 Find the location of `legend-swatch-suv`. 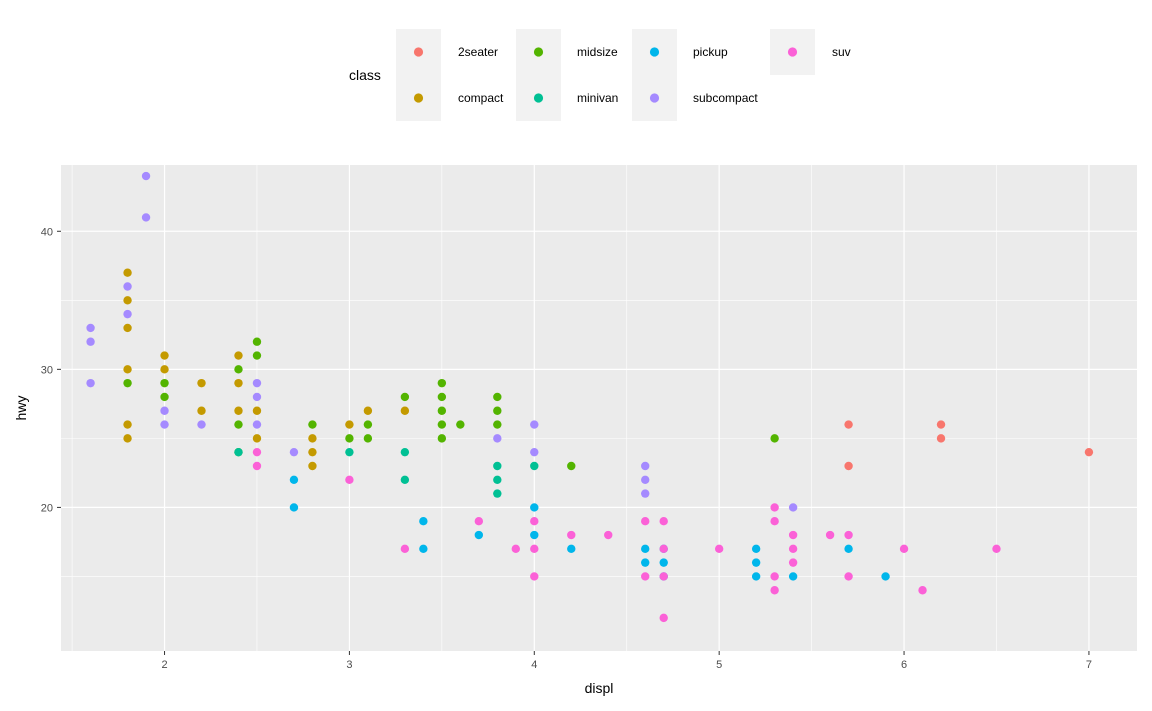

legend-swatch-suv is located at coordinates (792, 52).